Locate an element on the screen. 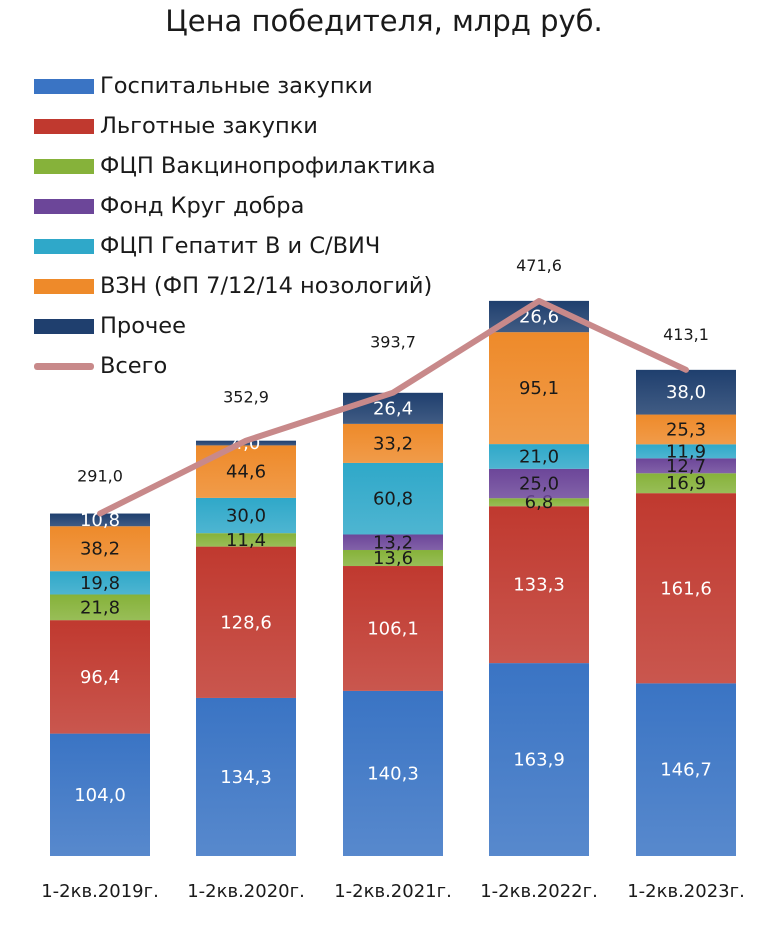 Image resolution: width=768 pixels, height=925 pixels. data-label: 11,9 is located at coordinates (686, 451).